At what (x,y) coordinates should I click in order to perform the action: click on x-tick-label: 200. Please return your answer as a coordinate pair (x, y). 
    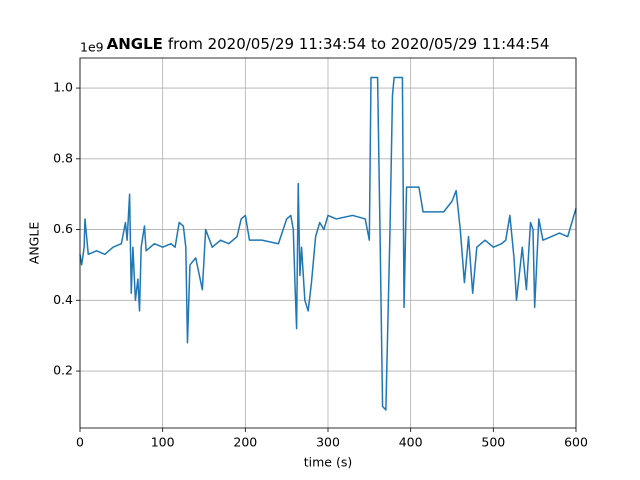
    Looking at the image, I should click on (245, 442).